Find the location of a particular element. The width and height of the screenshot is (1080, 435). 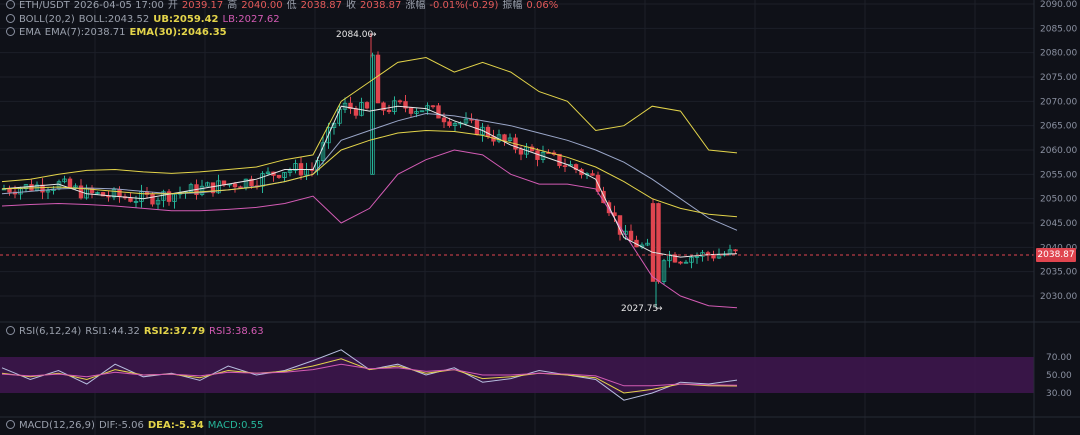

series-line-ema30 is located at coordinates (369, 173).